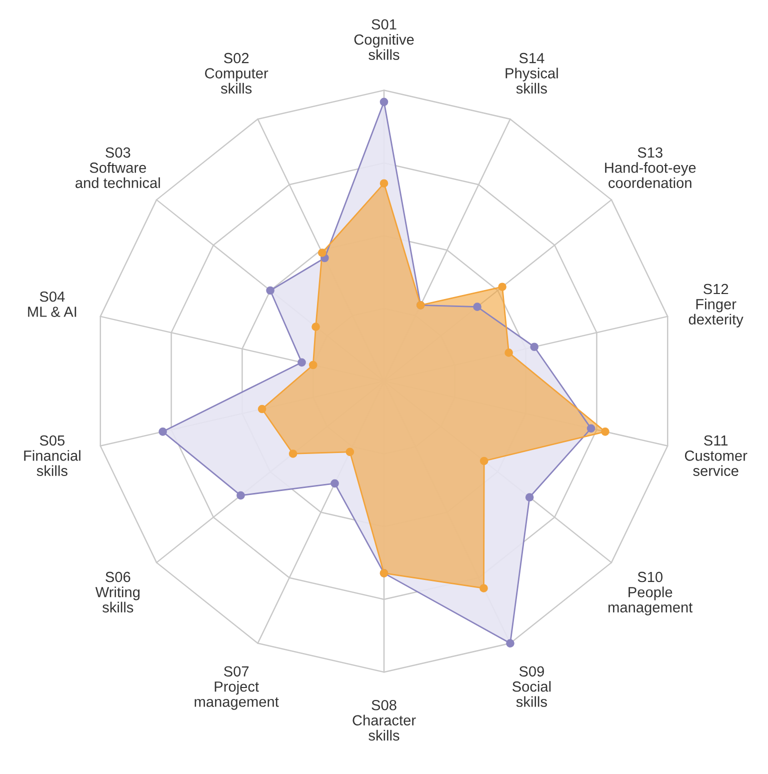  I want to click on spoke-label: S13 Hand-foot-eye coordenation, so click(650, 167).